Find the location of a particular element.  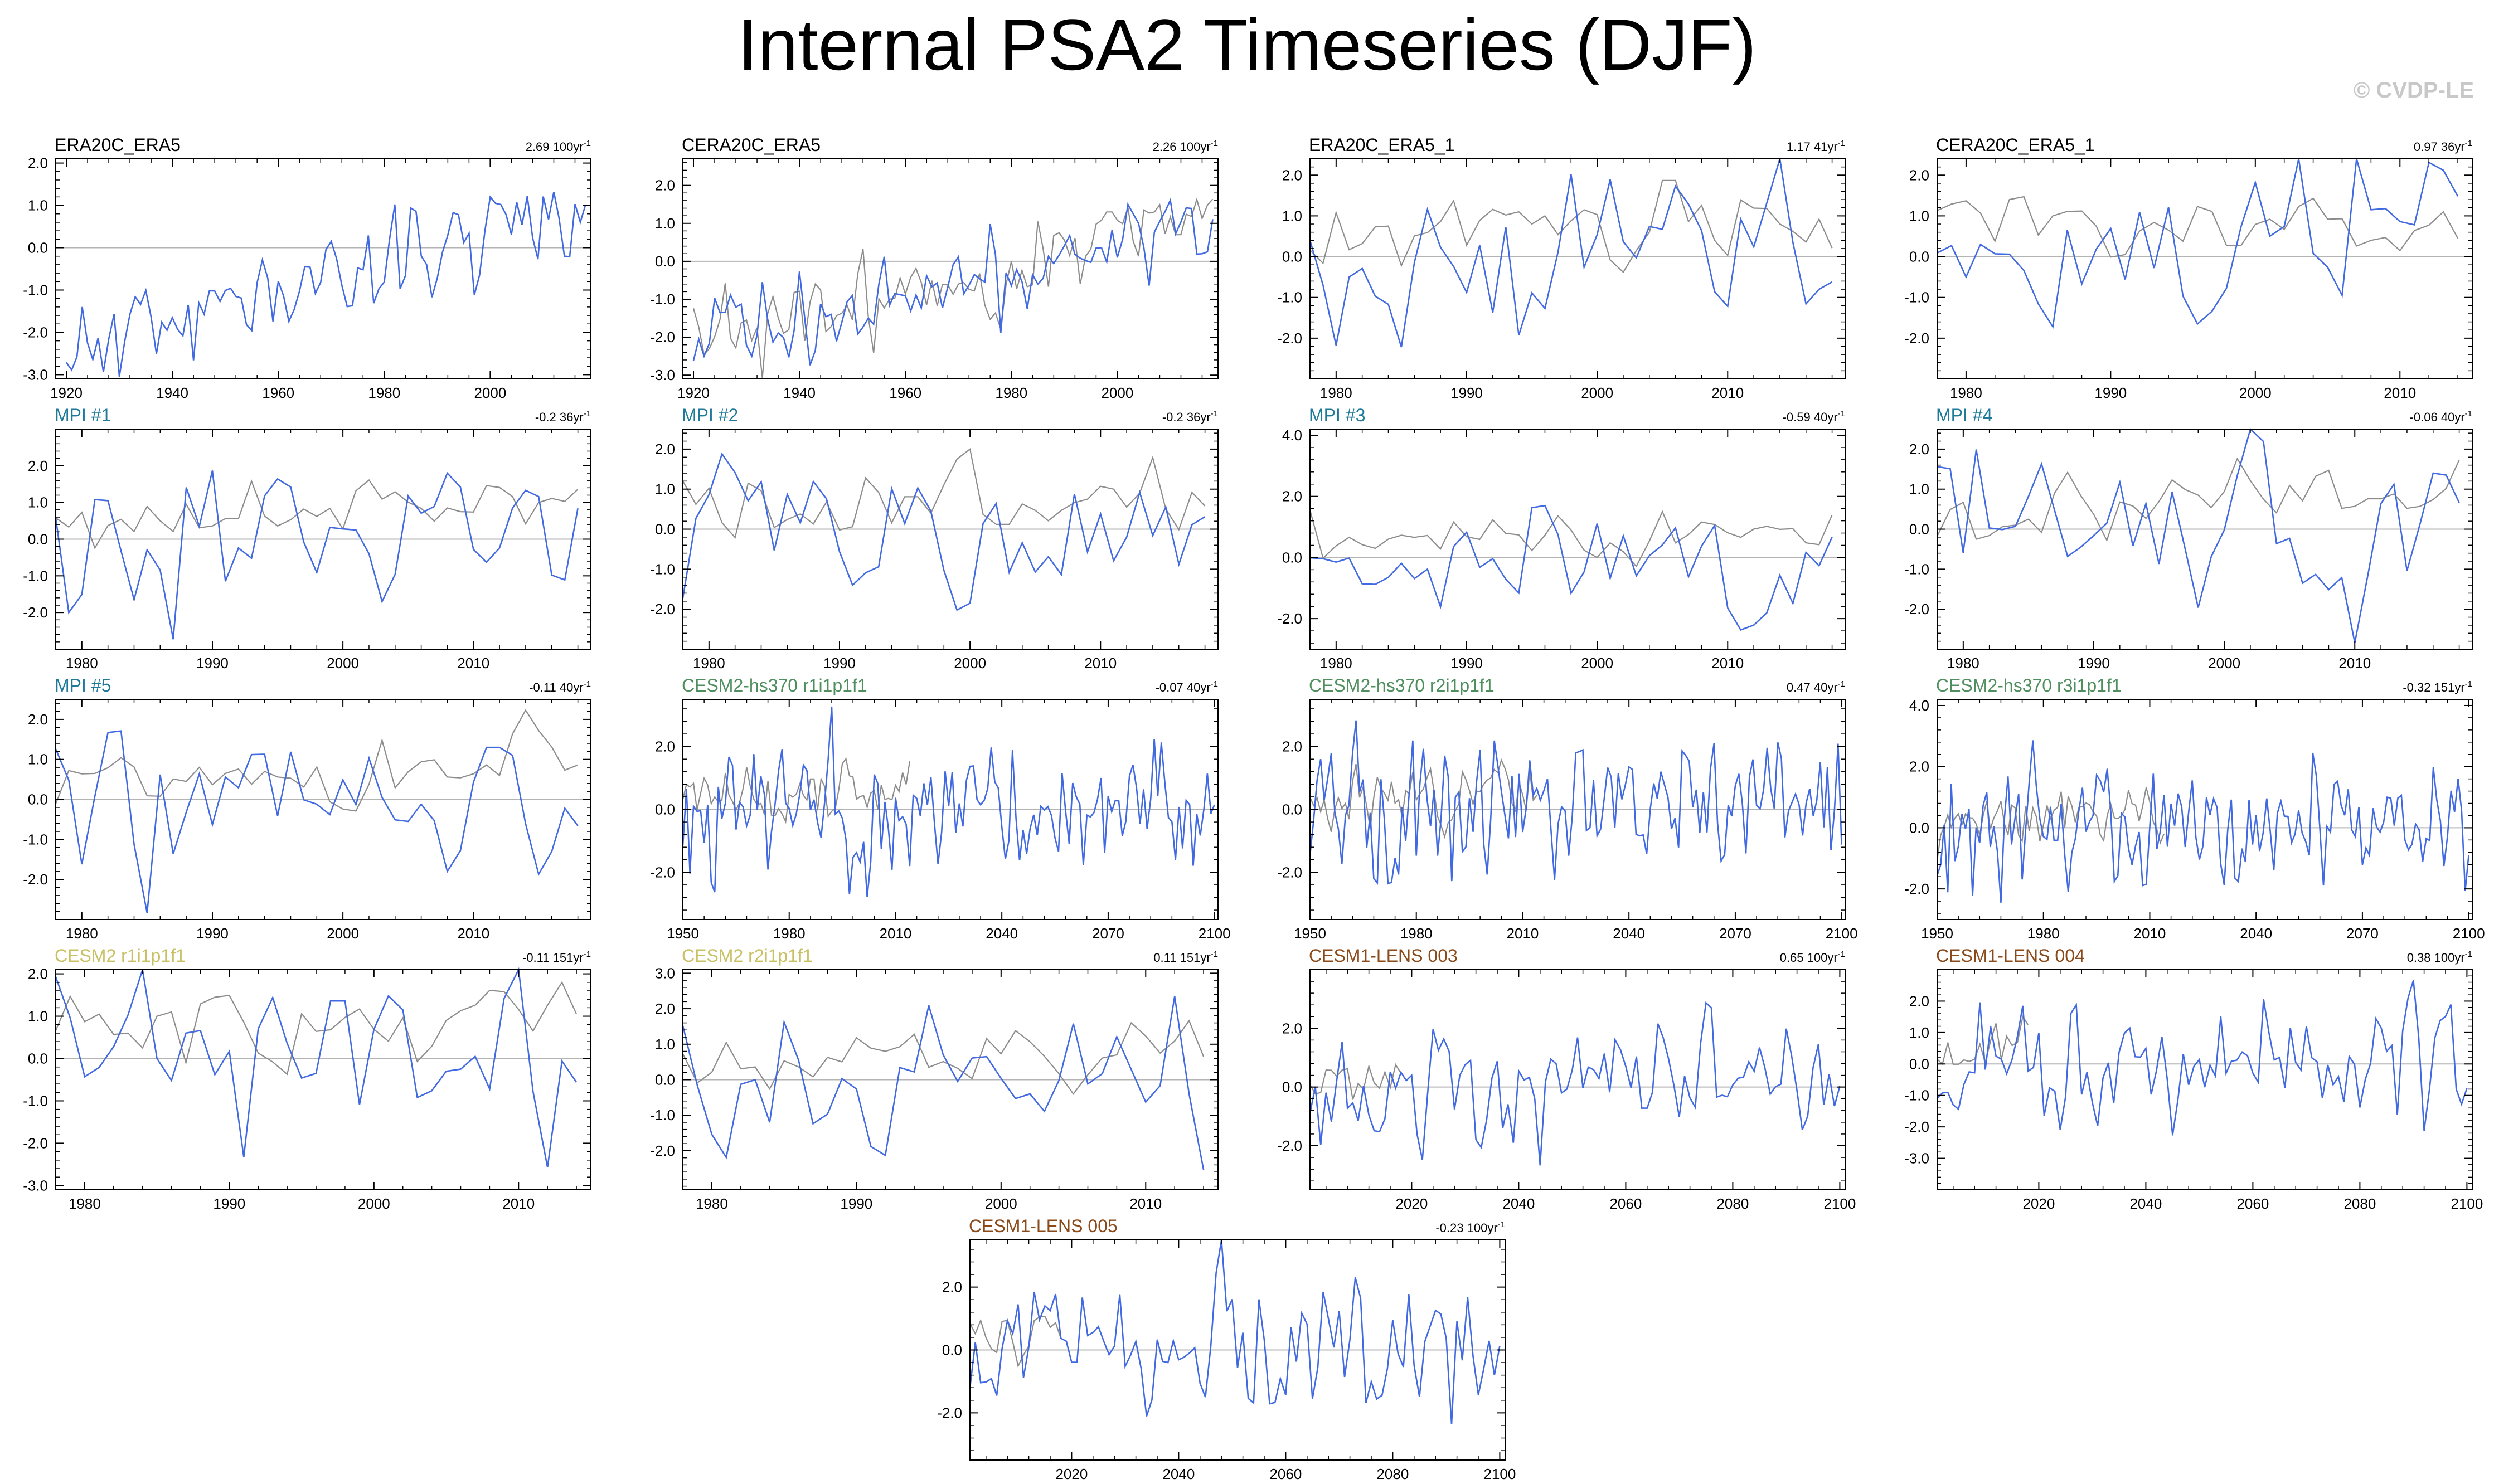

panel-trend-label: -0.32 151yr-1 is located at coordinates (2437, 686).